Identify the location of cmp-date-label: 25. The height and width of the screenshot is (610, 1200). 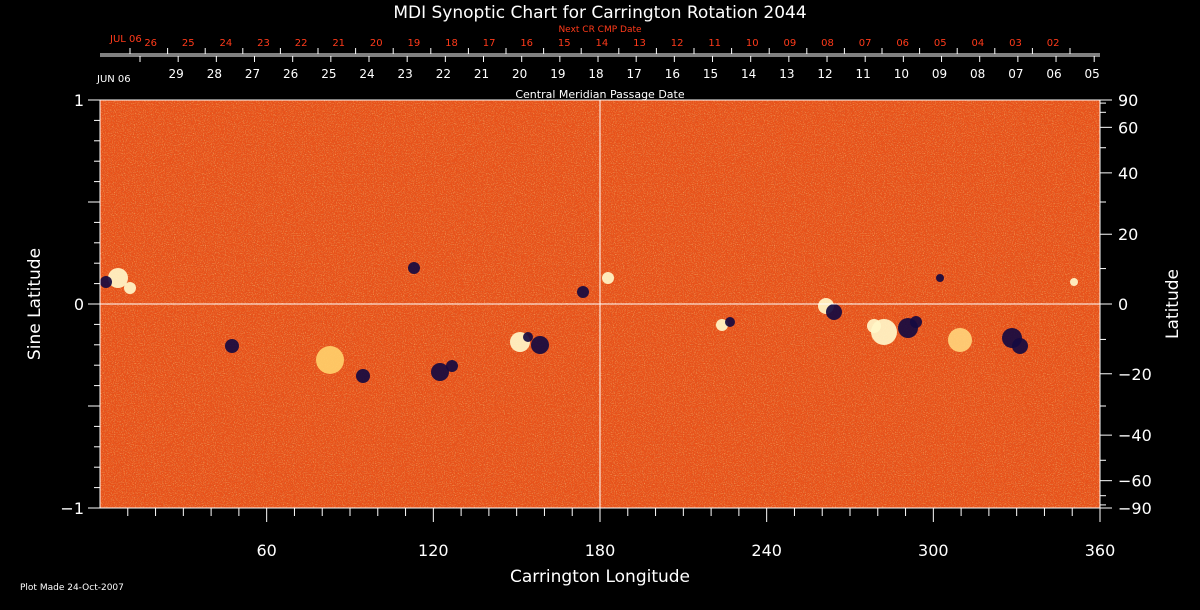
(328, 74).